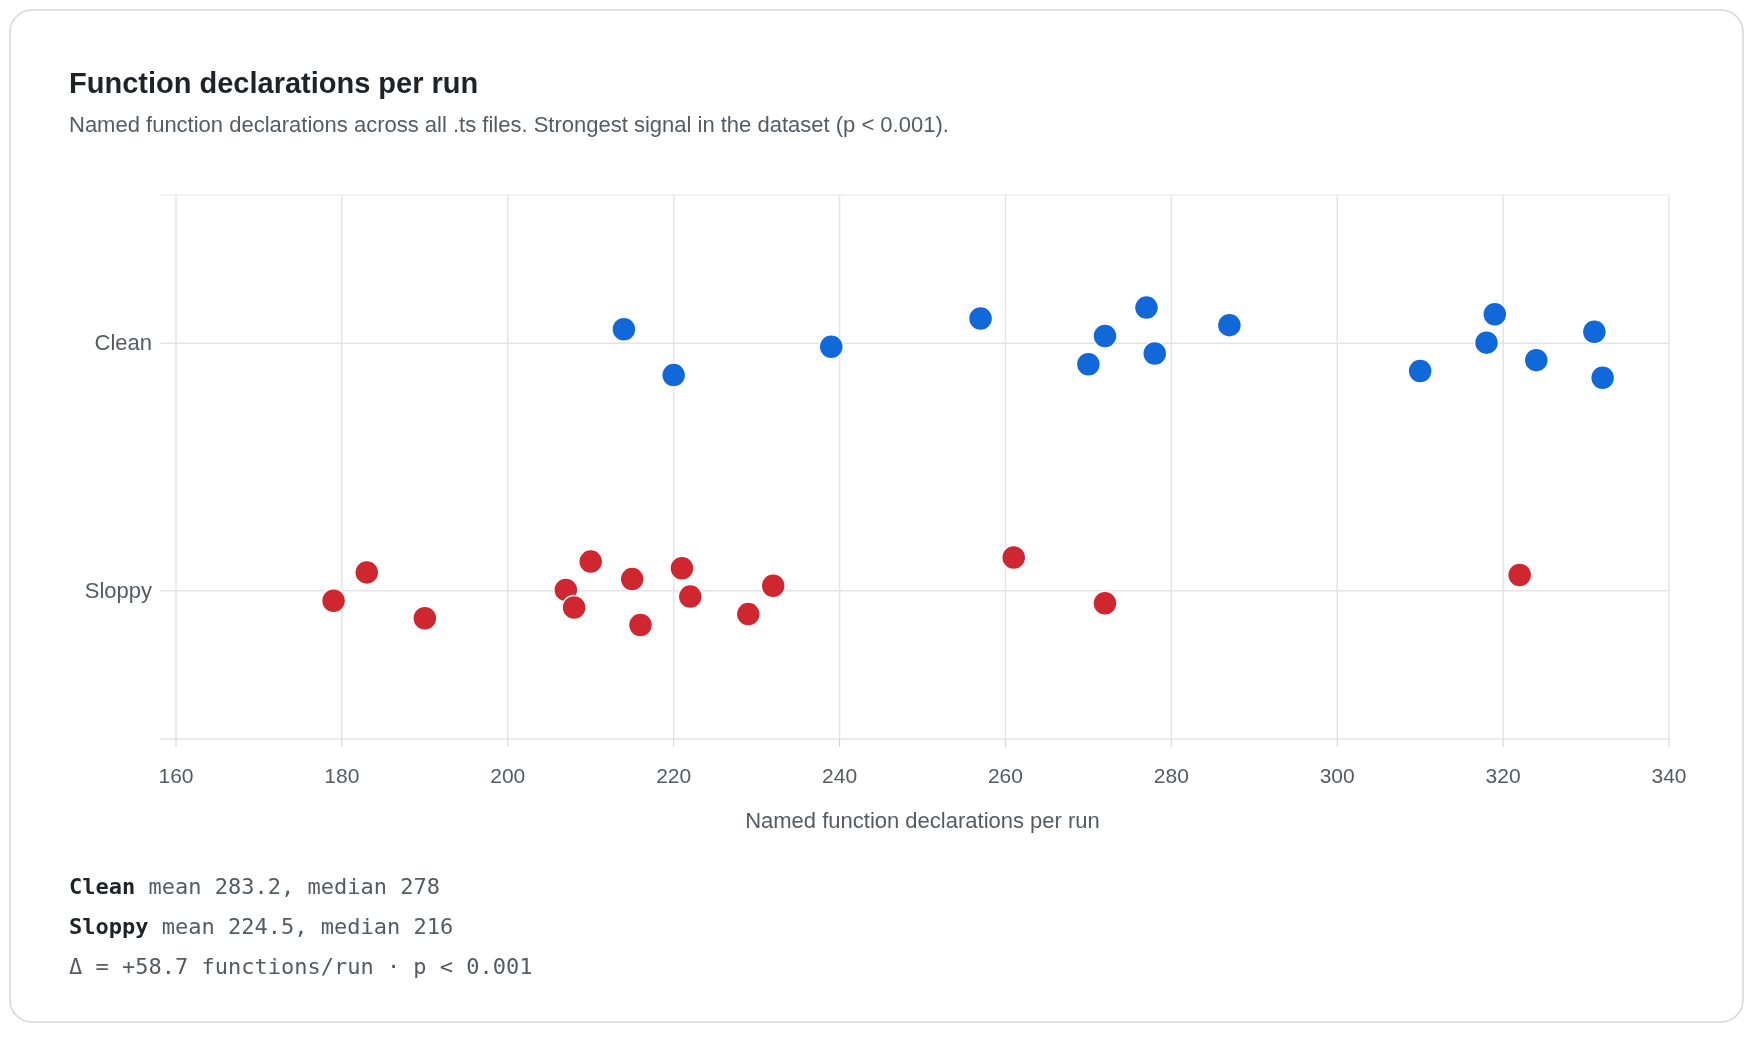 The image size is (1753, 1038). I want to click on x-tick-label: 240, so click(840, 775).